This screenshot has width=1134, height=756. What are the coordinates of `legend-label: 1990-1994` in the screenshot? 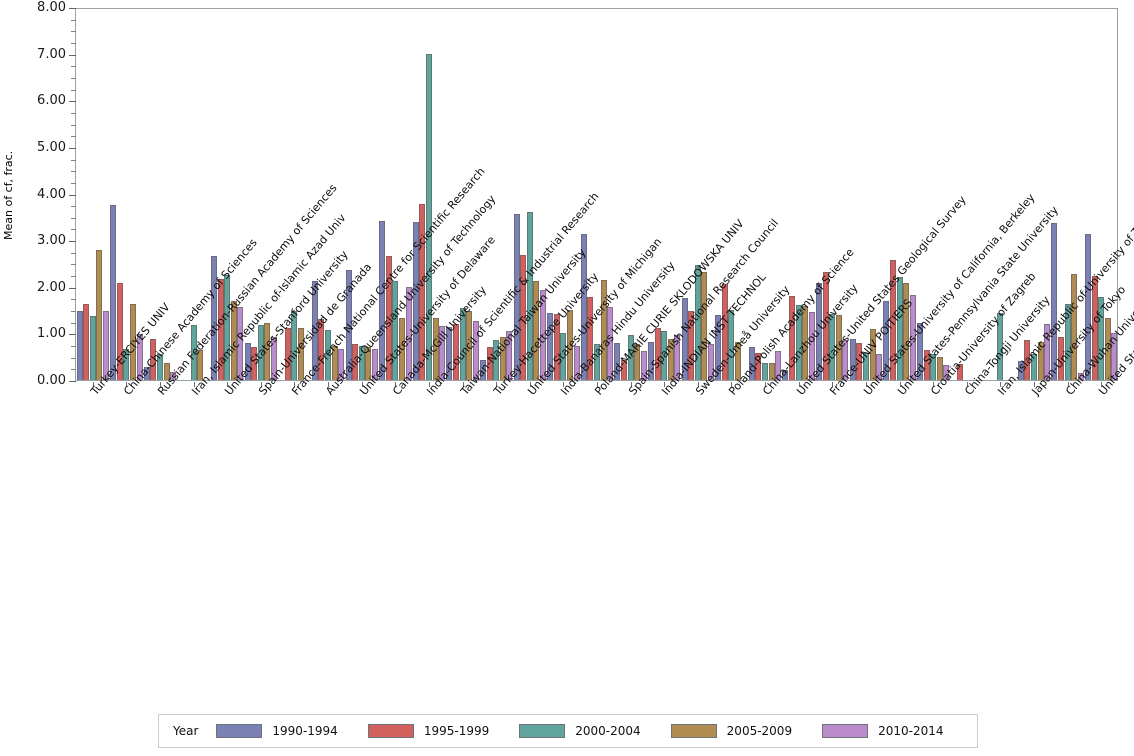 It's located at (305, 731).